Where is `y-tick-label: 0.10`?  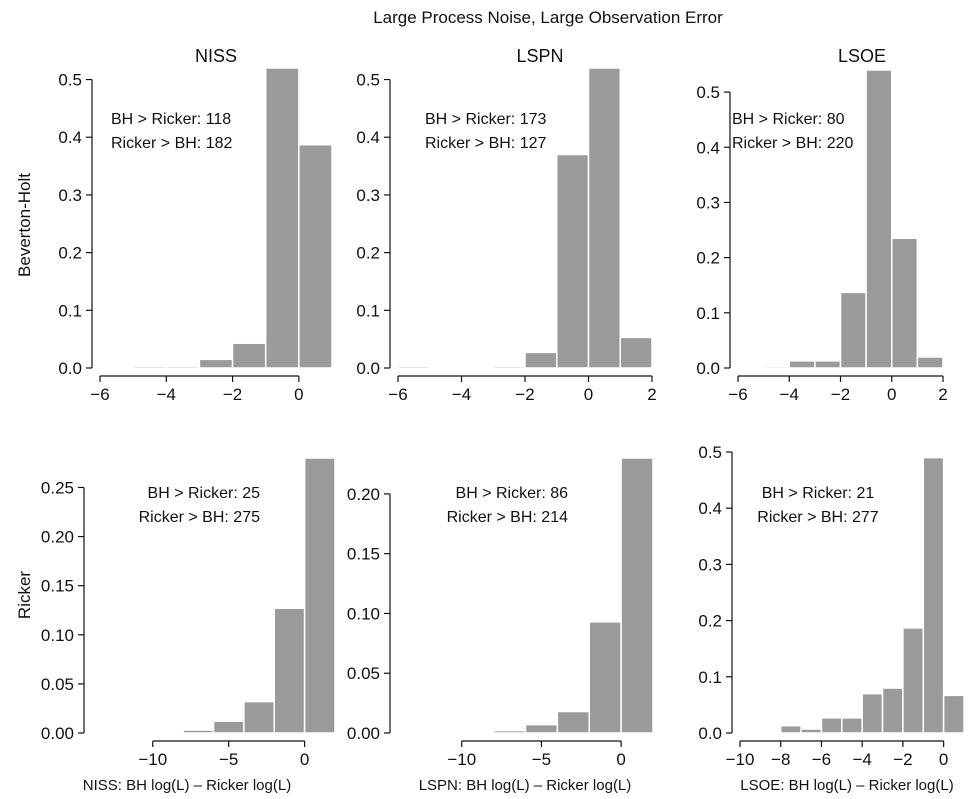 y-tick-label: 0.10 is located at coordinates (57, 635).